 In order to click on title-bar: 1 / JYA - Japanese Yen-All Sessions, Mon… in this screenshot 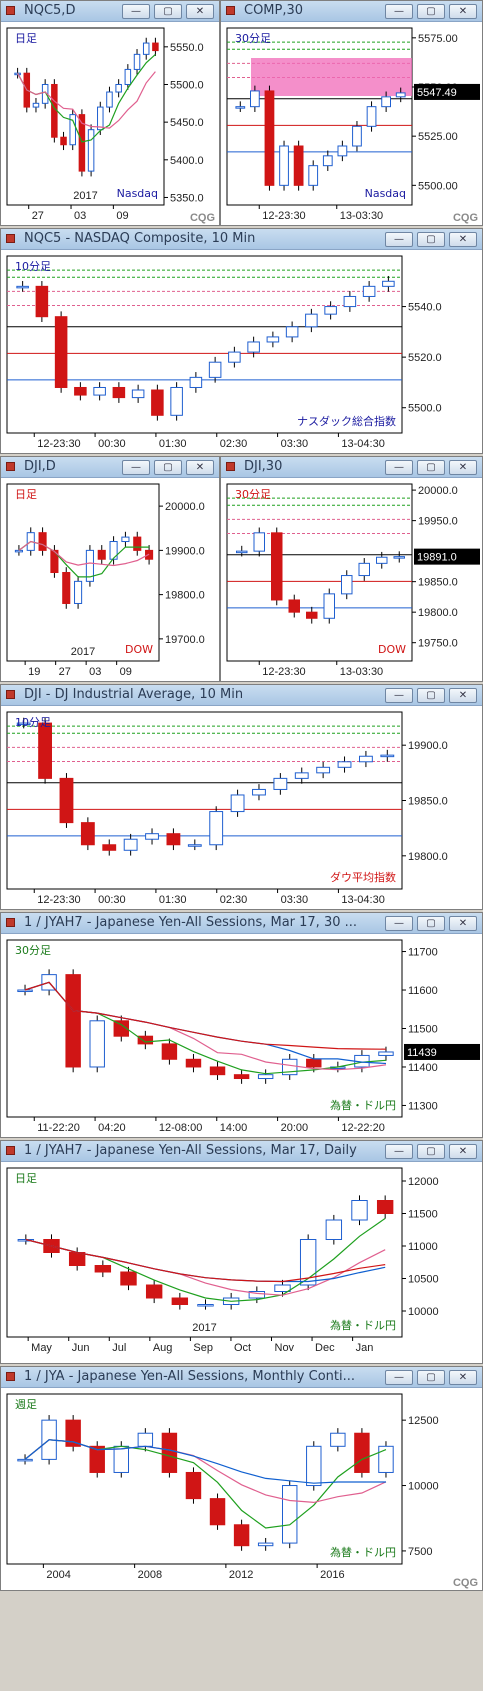, I will do `click(241, 1377)`.